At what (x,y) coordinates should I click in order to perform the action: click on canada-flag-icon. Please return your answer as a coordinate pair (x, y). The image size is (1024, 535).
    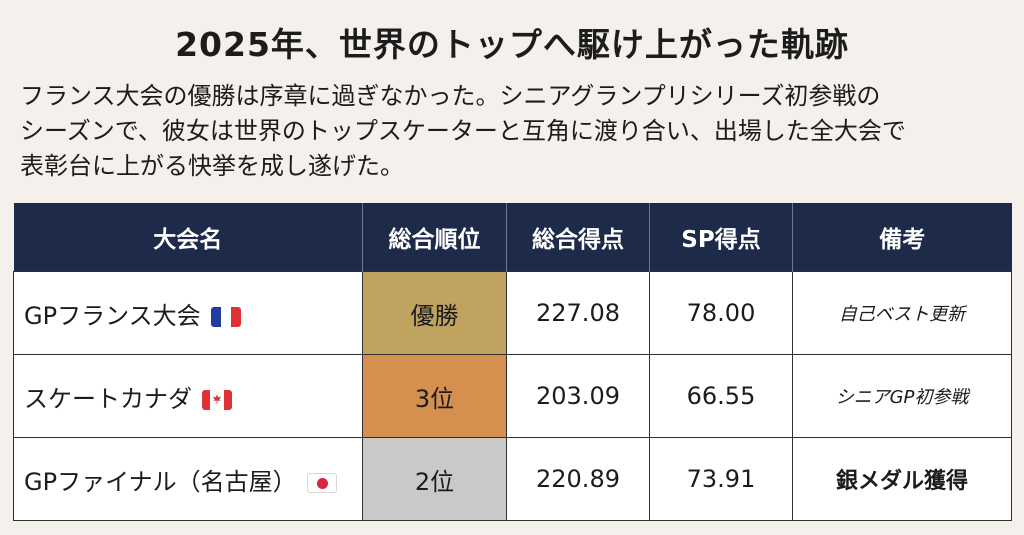
    Looking at the image, I should click on (217, 399).